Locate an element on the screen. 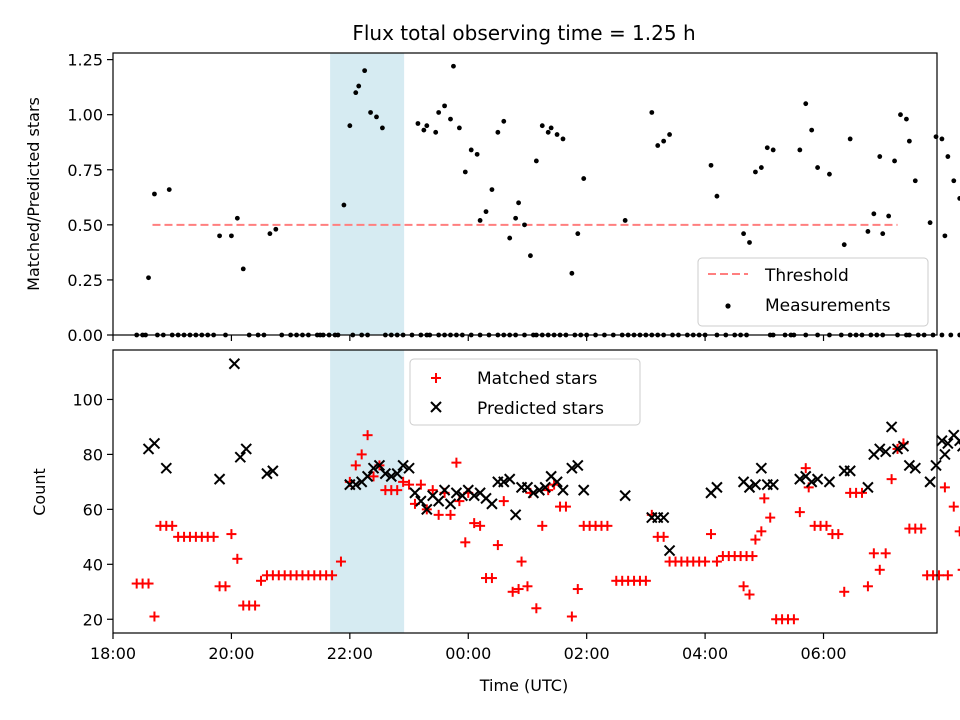  bottom-highlight-band is located at coordinates (367, 491).